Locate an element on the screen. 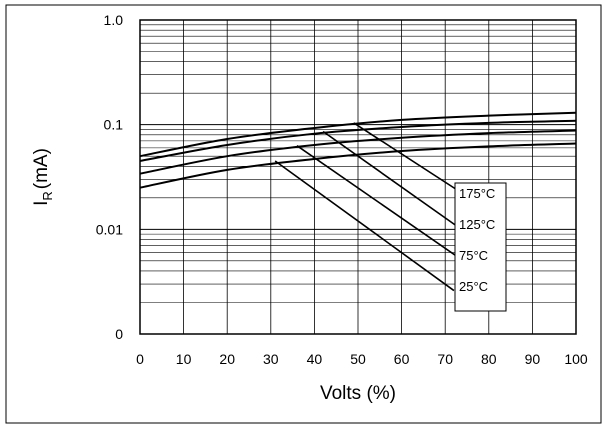 Image resolution: width=608 pixels, height=430 pixels. x-tick-label: 90 is located at coordinates (533, 359).